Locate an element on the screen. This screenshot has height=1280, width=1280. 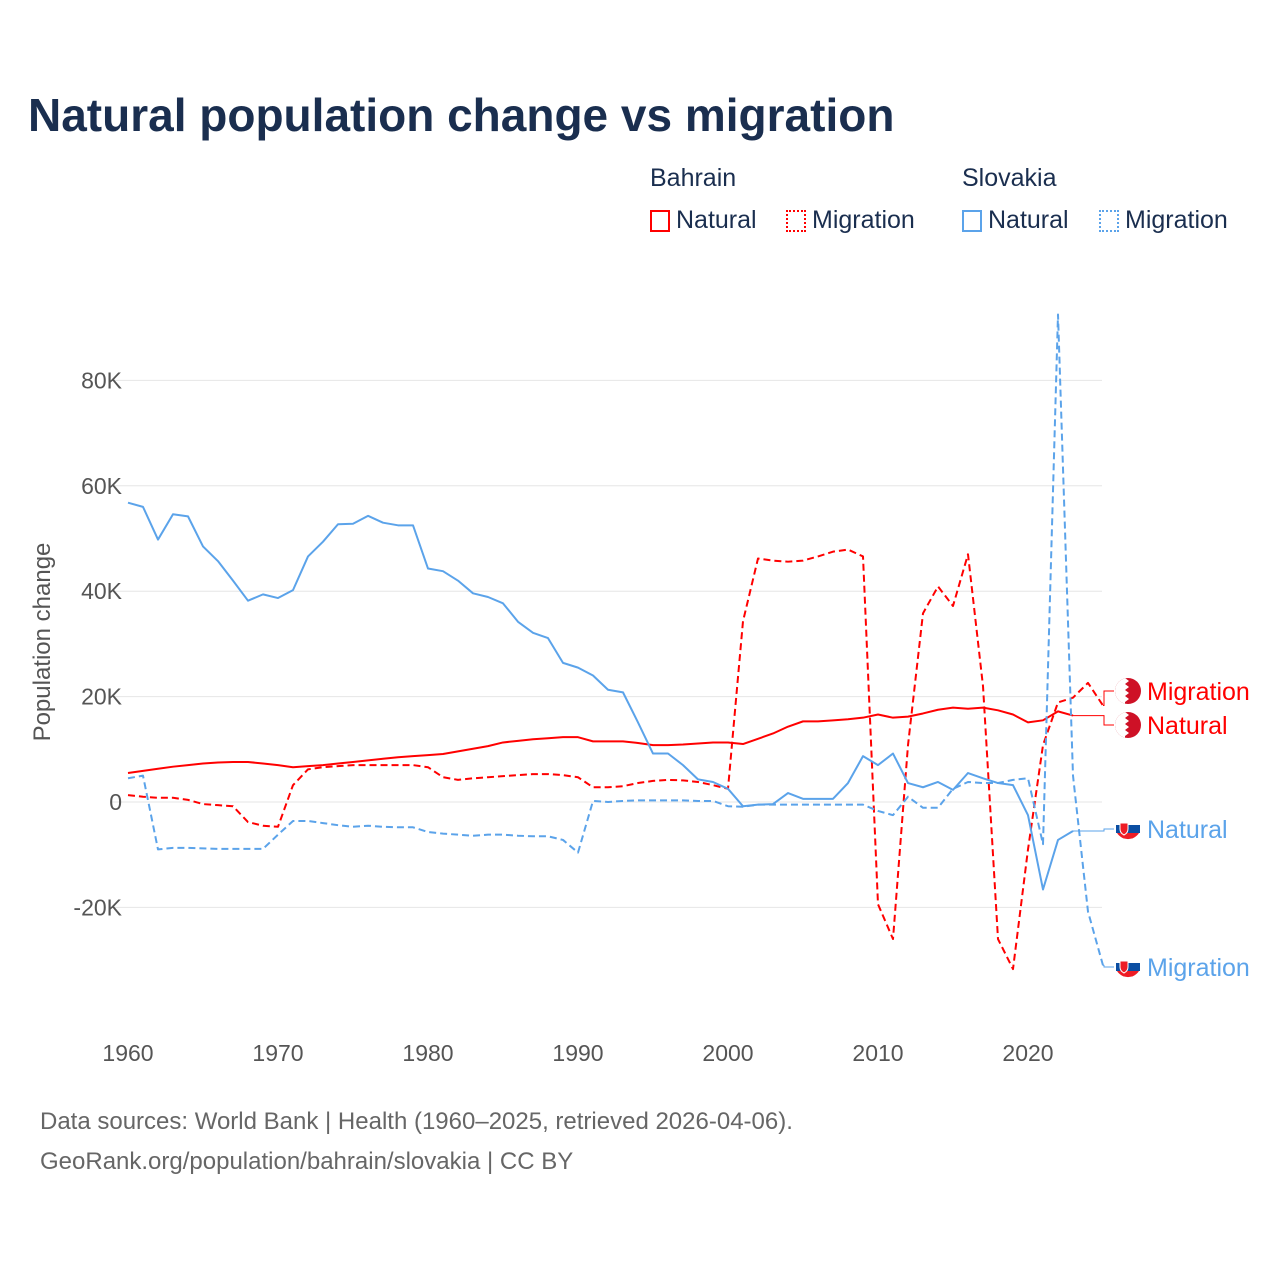
x-tick-label: 2010 is located at coordinates (877, 1053).